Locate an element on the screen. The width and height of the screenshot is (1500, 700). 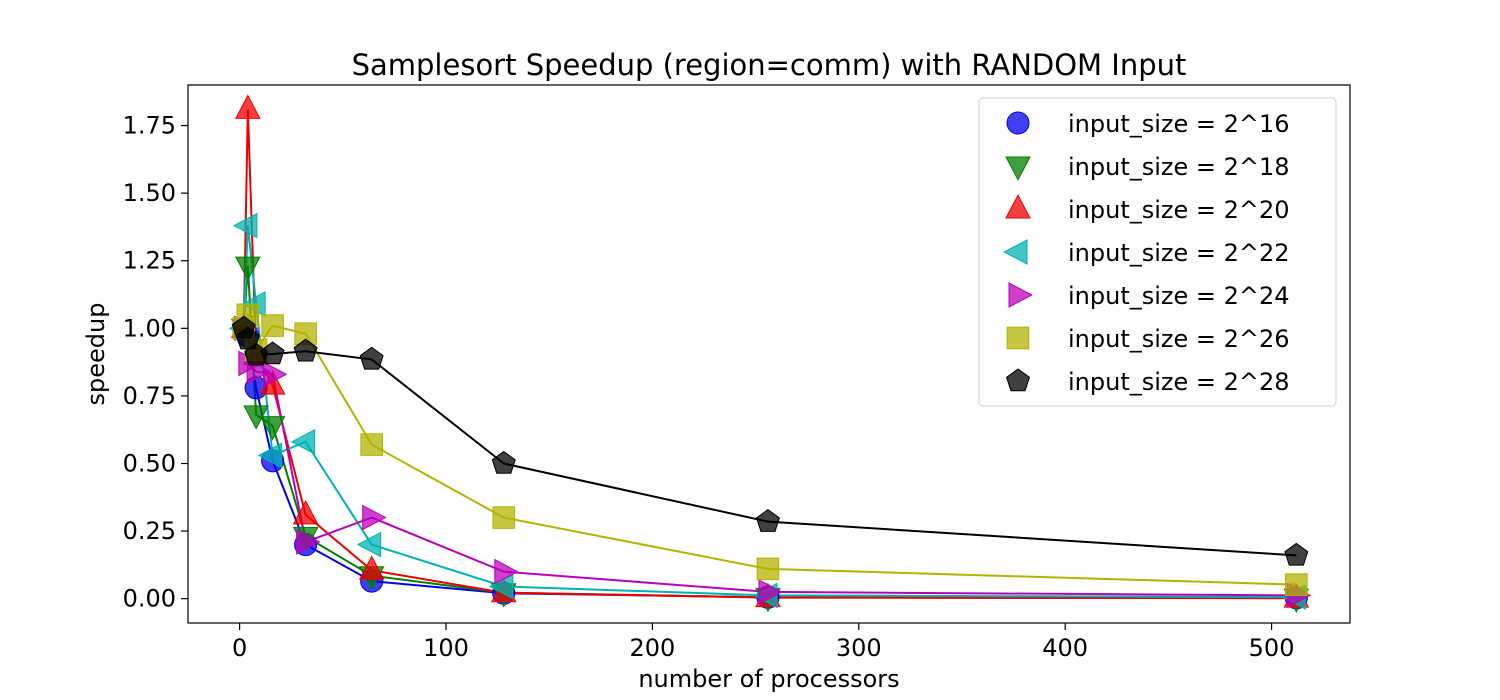
legend-label: input_size = 2^22 is located at coordinates (1179, 253).